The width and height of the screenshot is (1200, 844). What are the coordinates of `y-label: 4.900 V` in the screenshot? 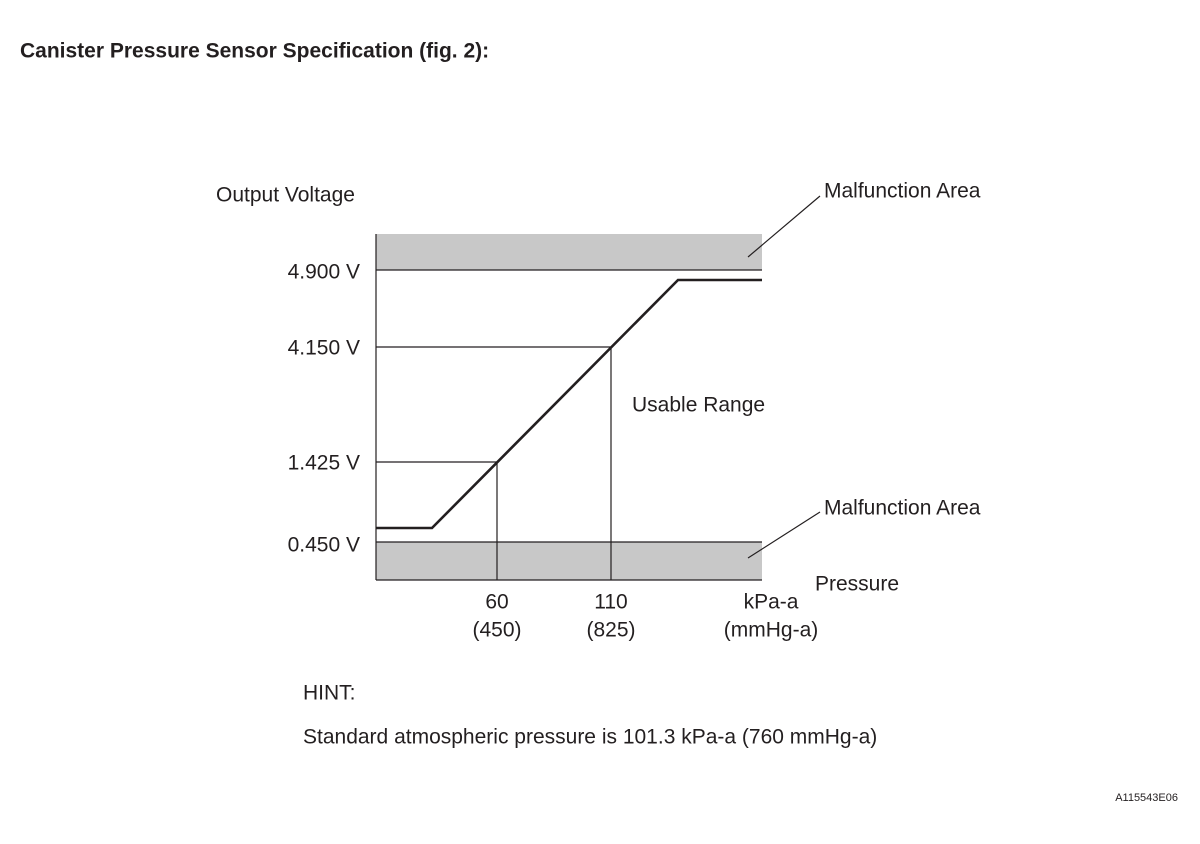 It's located at (324, 272).